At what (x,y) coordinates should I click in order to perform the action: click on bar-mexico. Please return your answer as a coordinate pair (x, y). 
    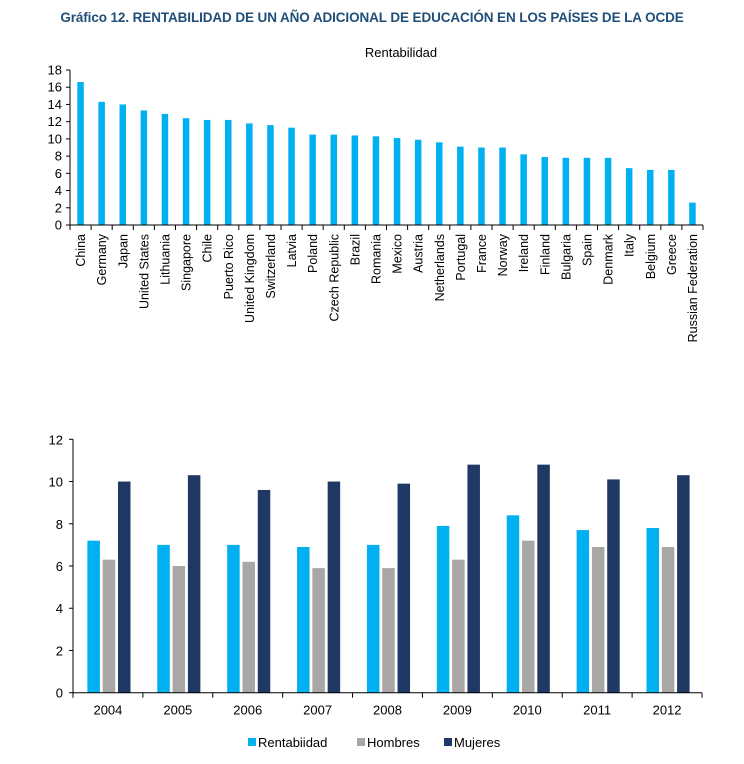
    Looking at the image, I should click on (397, 181).